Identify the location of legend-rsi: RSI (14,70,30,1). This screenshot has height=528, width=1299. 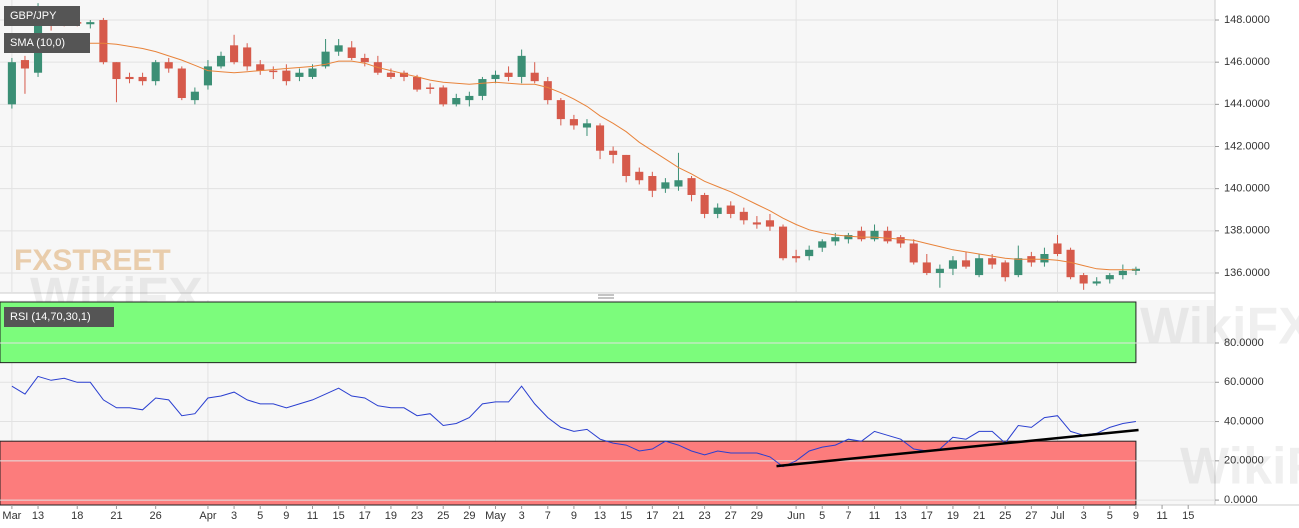
(50, 317).